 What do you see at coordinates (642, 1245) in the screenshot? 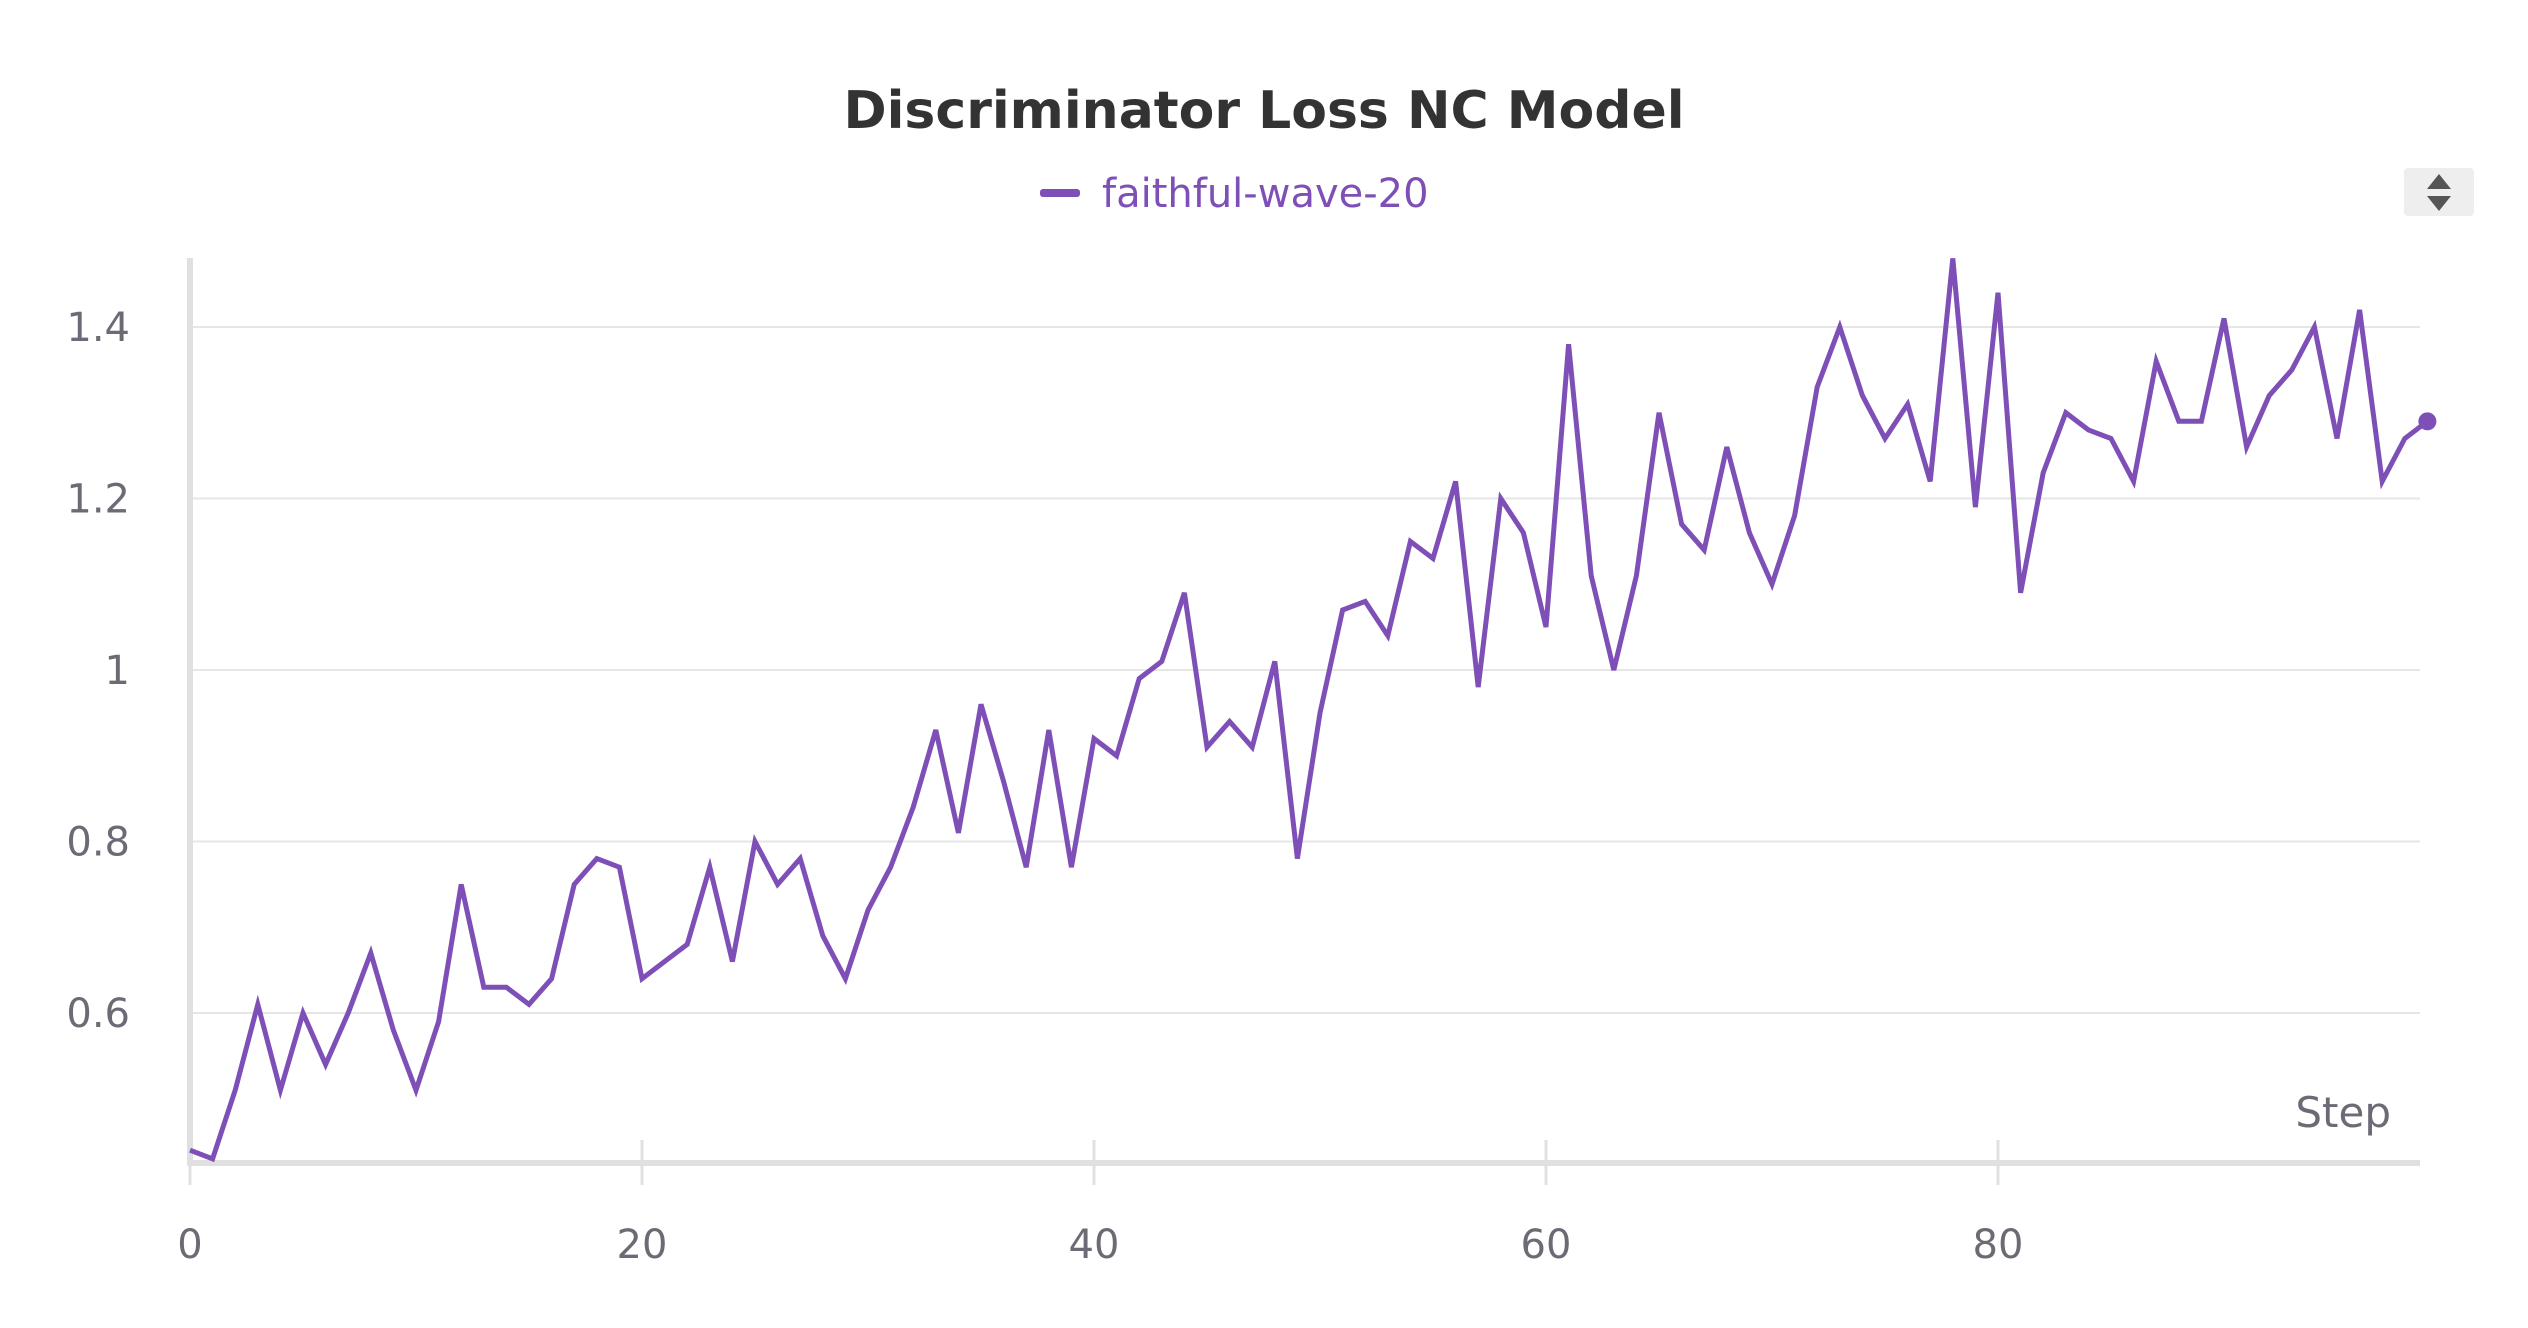
I see `x-tick-label: 20` at bounding box center [642, 1245].